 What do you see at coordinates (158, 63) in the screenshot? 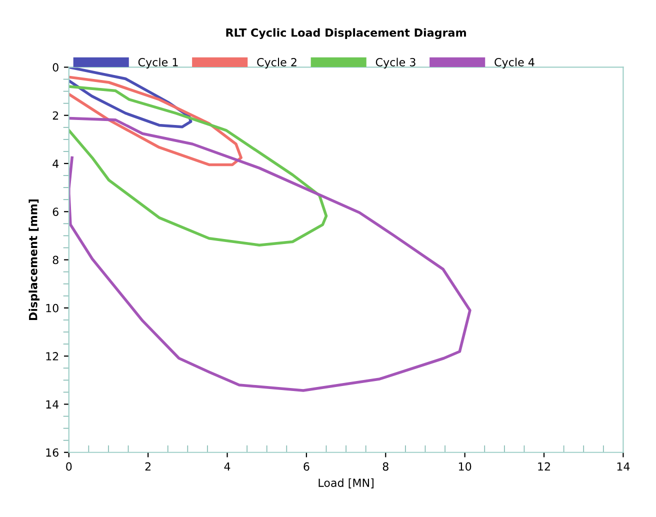
I see `series-label: Cycle 1` at bounding box center [158, 63].